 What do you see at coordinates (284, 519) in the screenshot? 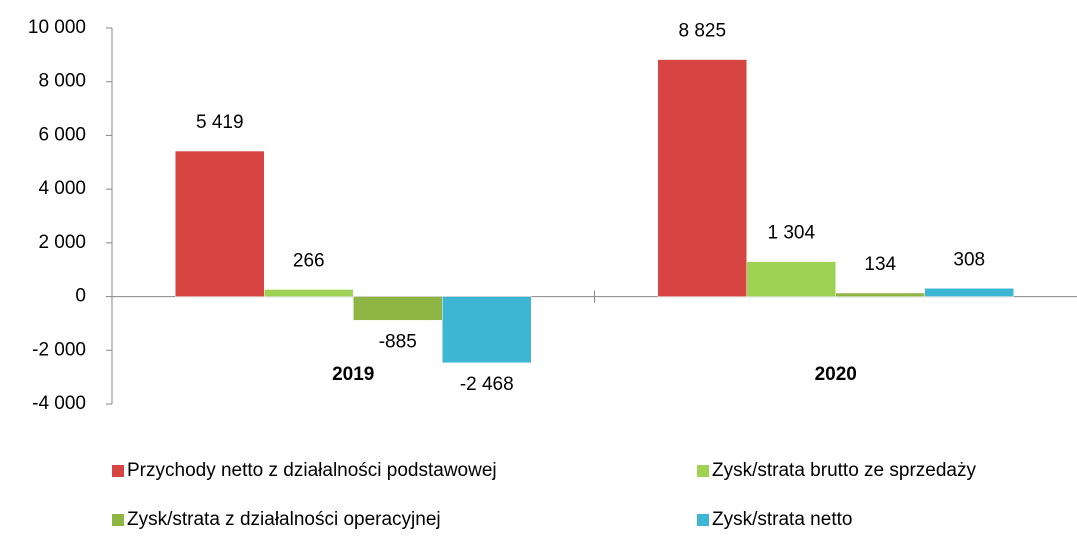
I see `legend-label: Zysk/strata z działalności operacyjnej` at bounding box center [284, 519].